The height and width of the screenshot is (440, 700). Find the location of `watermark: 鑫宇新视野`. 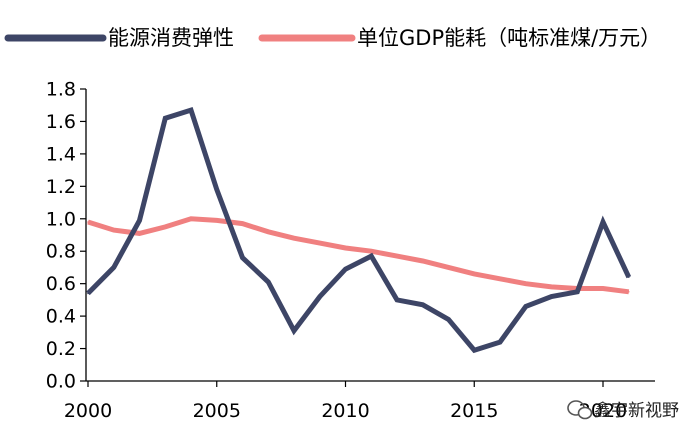

watermark: 鑫宇新视野 is located at coordinates (623, 410).